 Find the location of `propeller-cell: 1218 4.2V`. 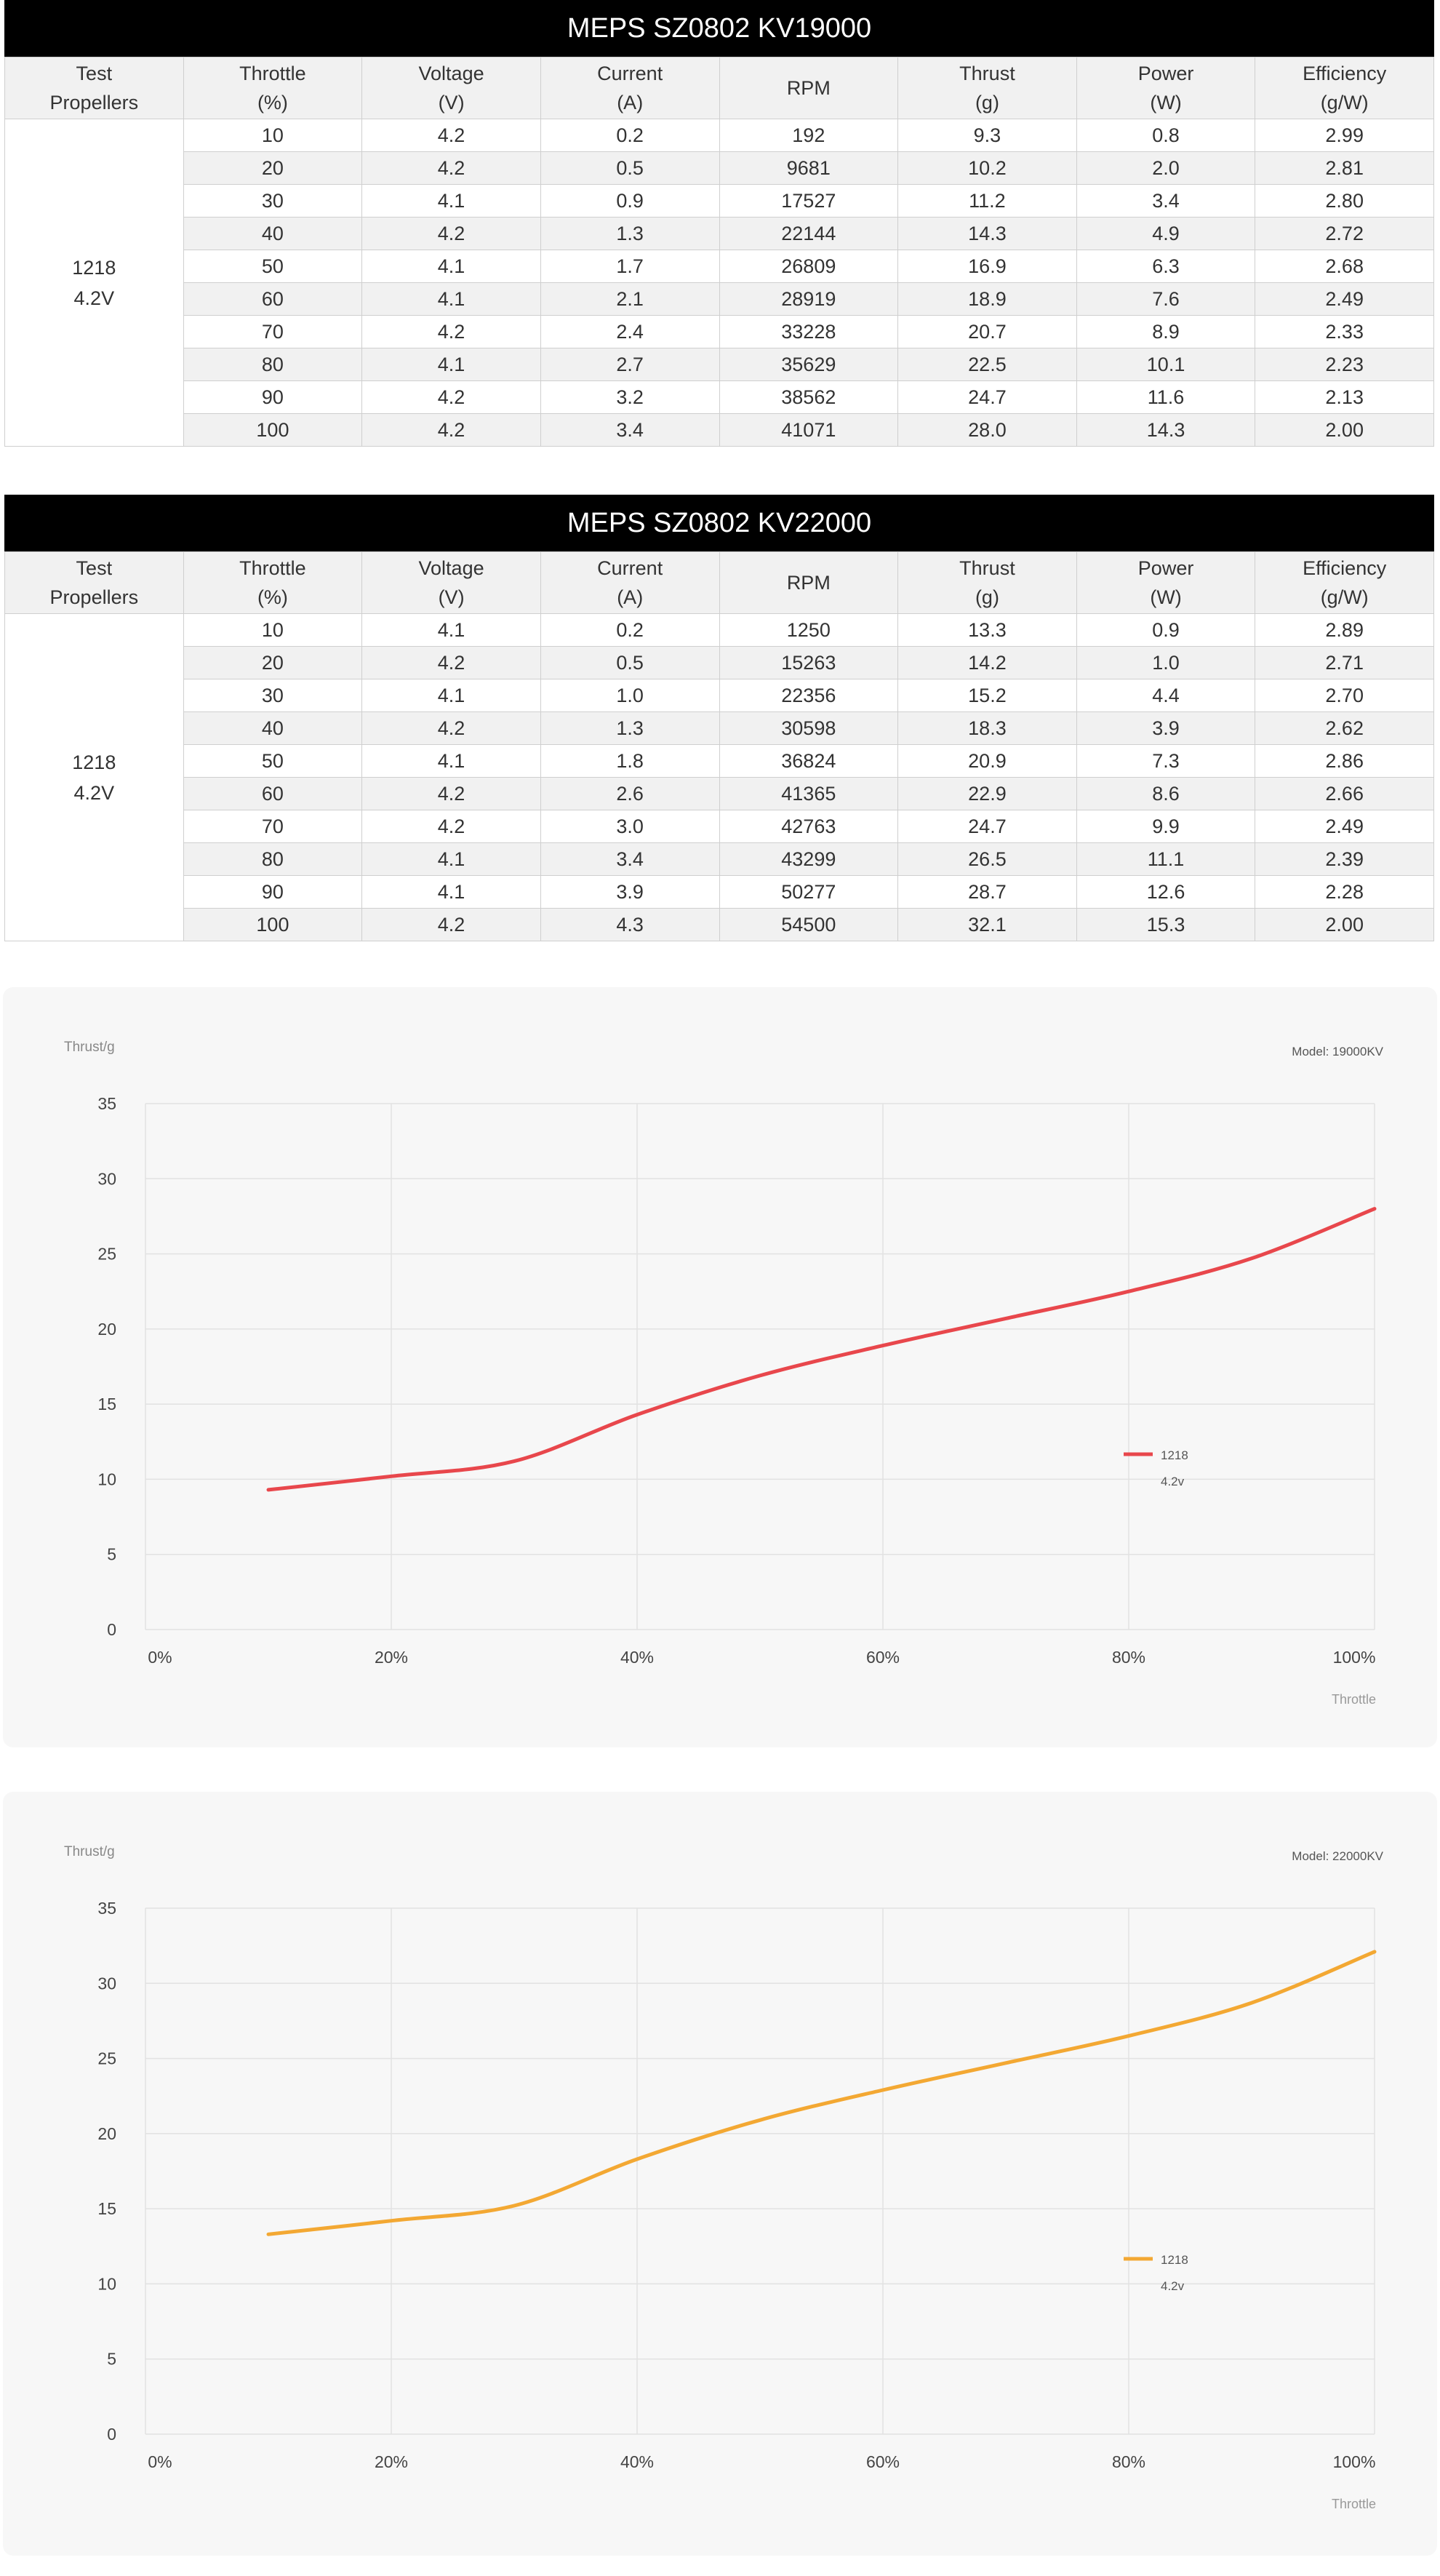

propeller-cell: 1218 4.2V is located at coordinates (94, 283).